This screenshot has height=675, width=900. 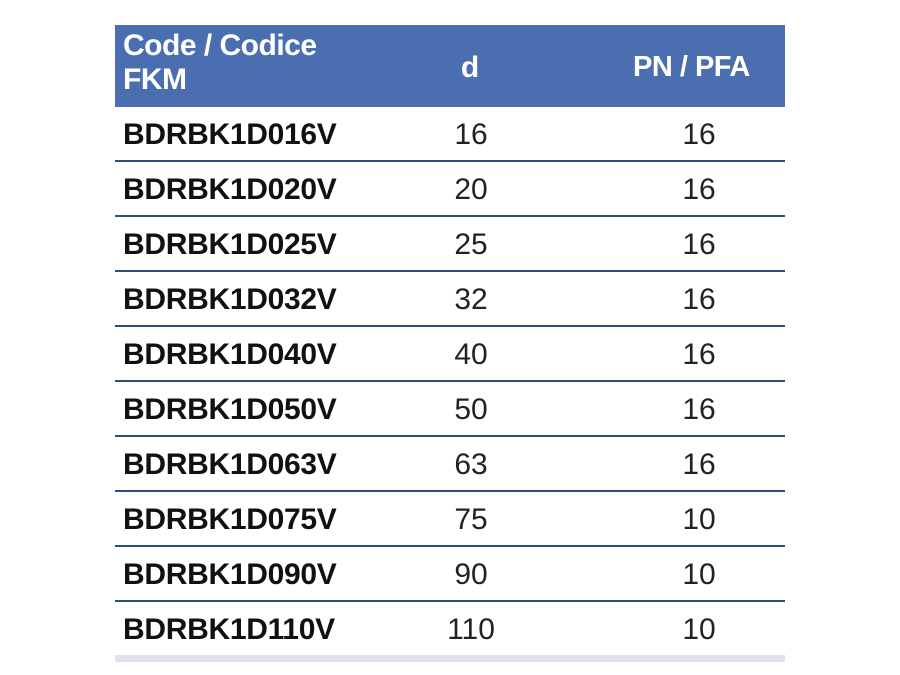 What do you see at coordinates (471, 409) in the screenshot?
I see `cell-d: 50` at bounding box center [471, 409].